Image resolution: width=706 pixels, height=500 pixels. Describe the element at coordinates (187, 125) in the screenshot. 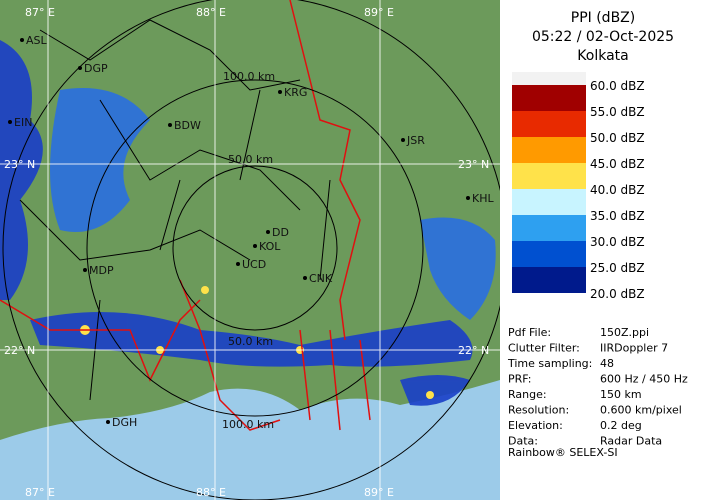

I see `place-label: BDW` at that location.